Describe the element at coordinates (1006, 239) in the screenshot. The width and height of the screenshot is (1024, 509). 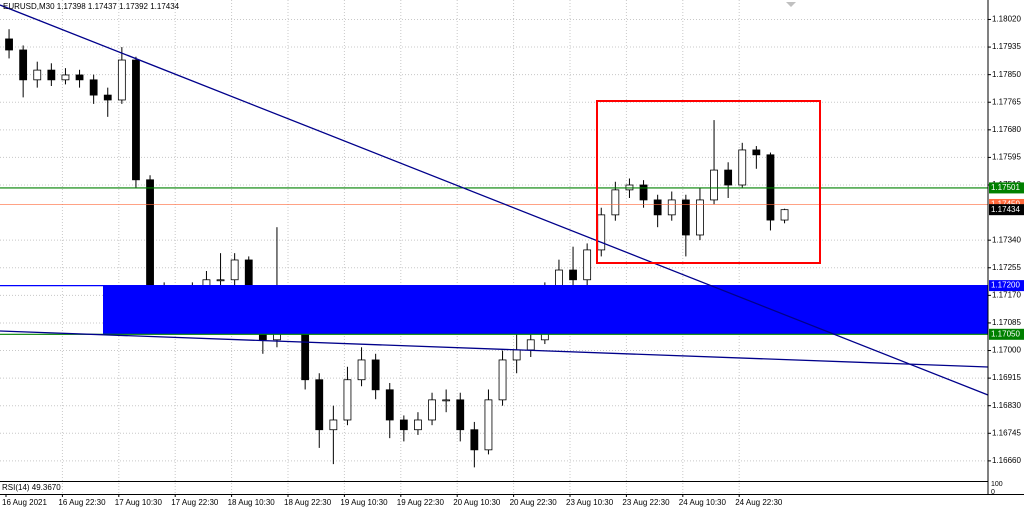
I see `y-tick-label: 1.17340` at that location.